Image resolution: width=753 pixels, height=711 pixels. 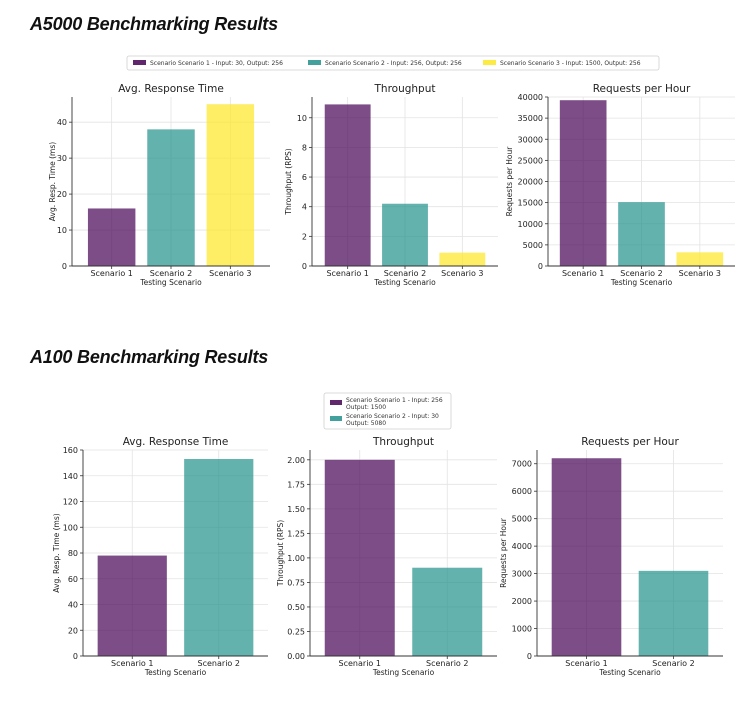 What do you see at coordinates (296, 484) in the screenshot?
I see `y-tick-label: 1.75` at bounding box center [296, 484].